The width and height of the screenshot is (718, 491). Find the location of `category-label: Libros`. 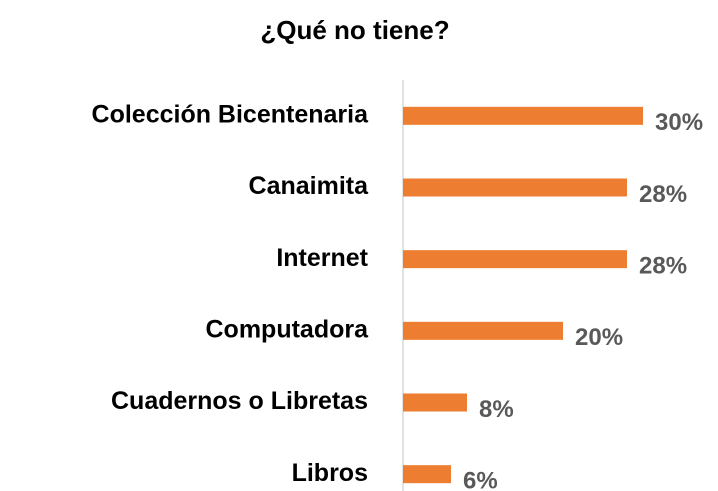

category-label: Libros is located at coordinates (330, 473).